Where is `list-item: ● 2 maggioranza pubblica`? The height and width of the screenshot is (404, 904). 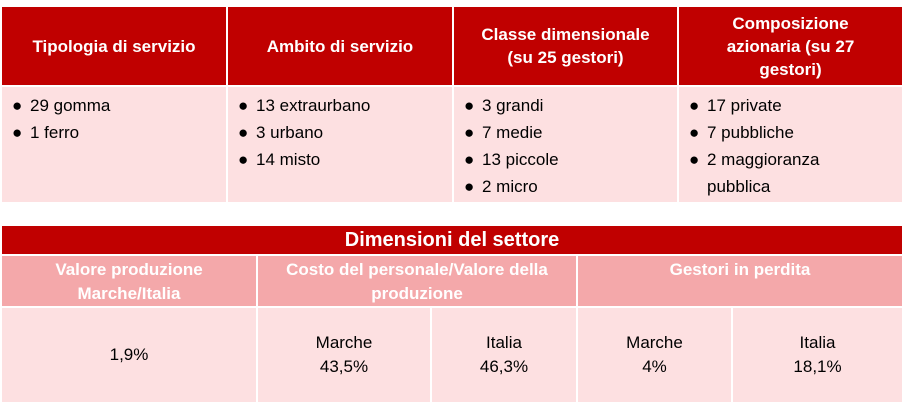
list-item: ● 2 maggioranza pubblica is located at coordinates (754, 173).